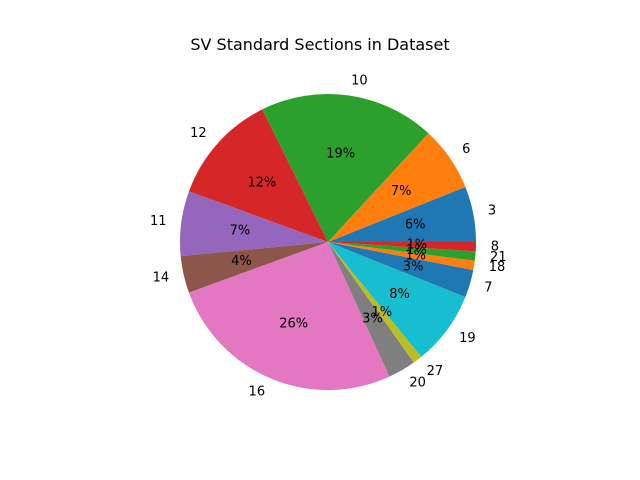 This screenshot has width=640, height=480. Describe the element at coordinates (495, 247) in the screenshot. I see `slice-label-8: 8` at that location.